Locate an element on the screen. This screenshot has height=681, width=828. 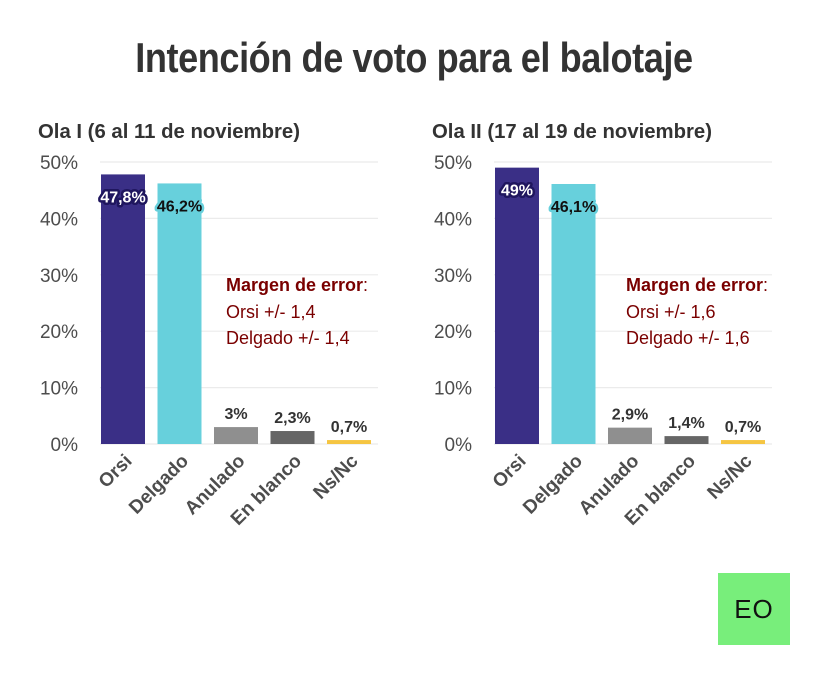
data-label: 47,8% is located at coordinates (122, 197).